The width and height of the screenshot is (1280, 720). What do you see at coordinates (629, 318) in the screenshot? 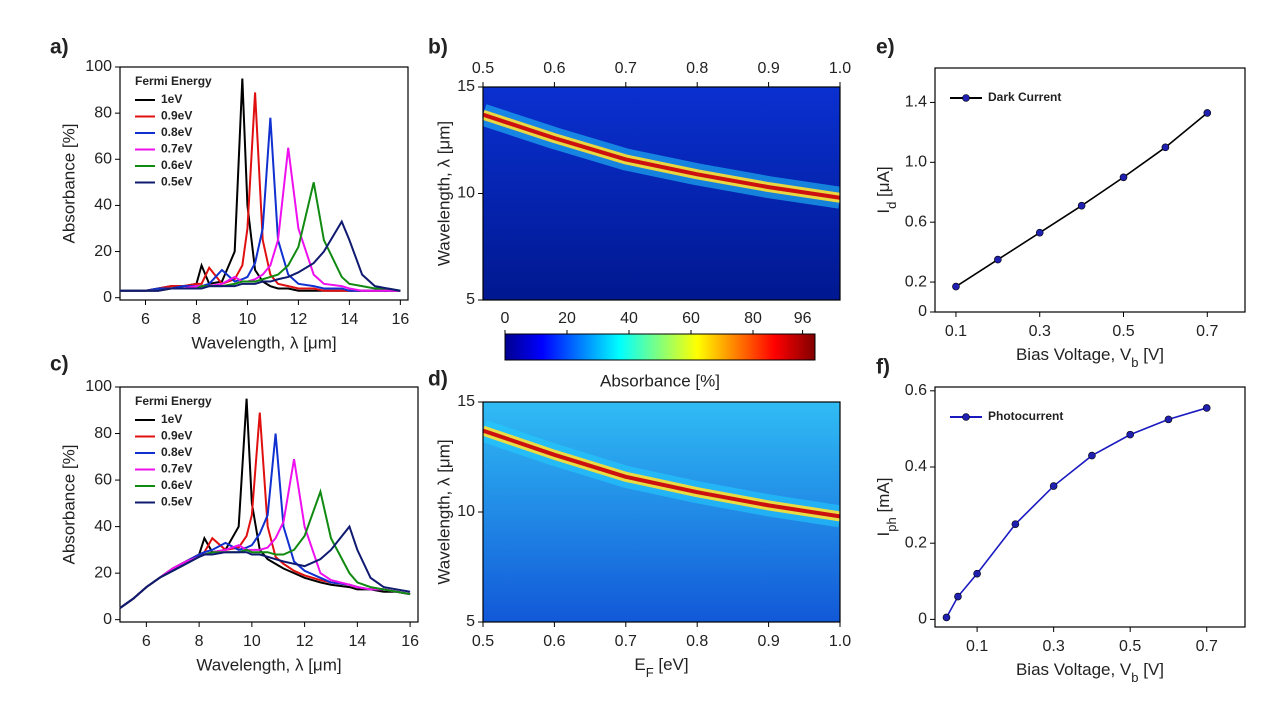
I see `colorbar-tick-label: 40` at bounding box center [629, 318].